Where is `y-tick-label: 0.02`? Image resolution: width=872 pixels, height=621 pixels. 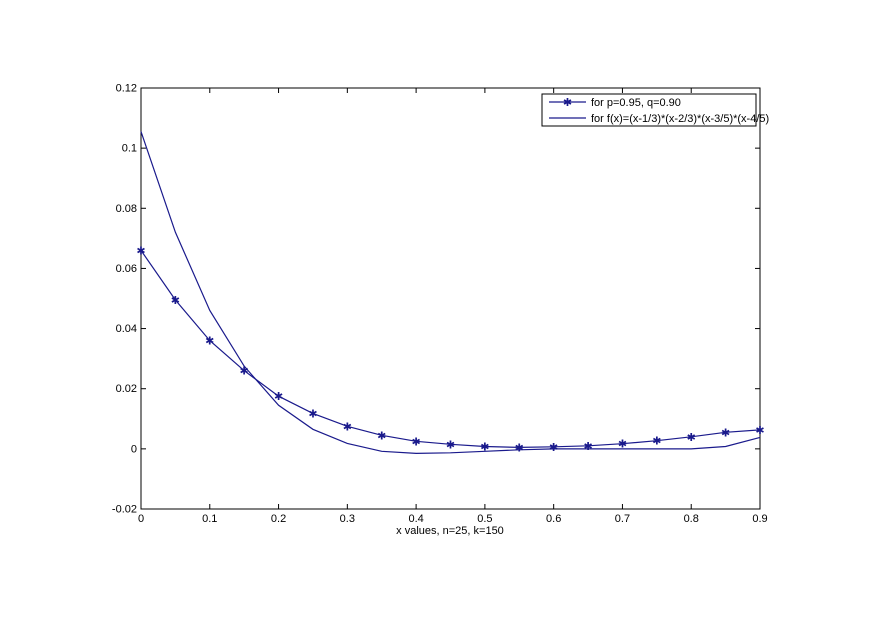 y-tick-label: 0.02 is located at coordinates (126, 389).